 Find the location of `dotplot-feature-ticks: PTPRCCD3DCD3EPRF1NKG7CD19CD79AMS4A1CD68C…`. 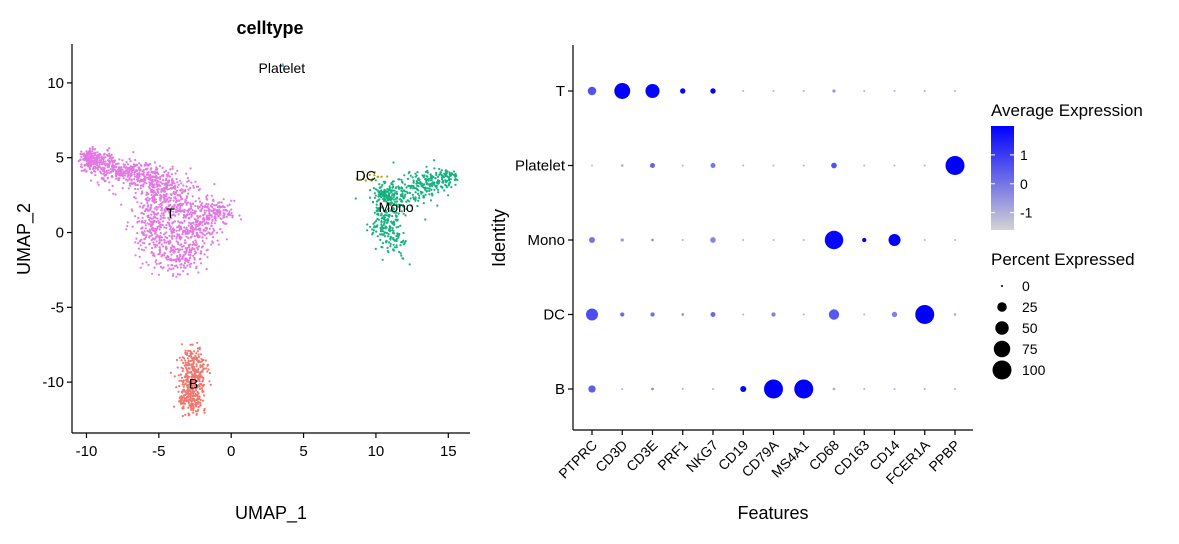

dotplot-feature-ticks: PTPRCCD3DCD3EPRF1NKG7CD19CD79AMS4A1CD68C… is located at coordinates (759, 458).